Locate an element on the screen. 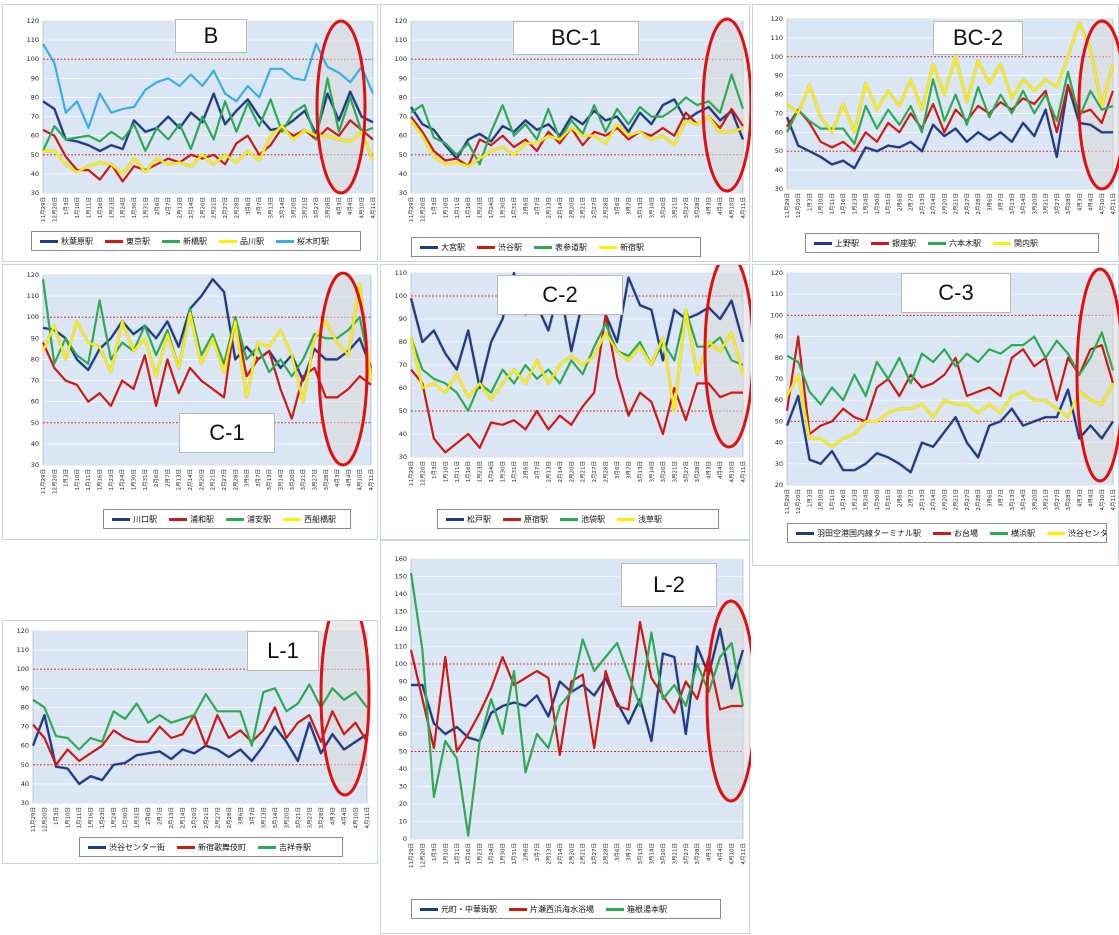 This screenshot has width=1119, height=935. legend-item: 箱根湯本駅 is located at coordinates (636, 909).